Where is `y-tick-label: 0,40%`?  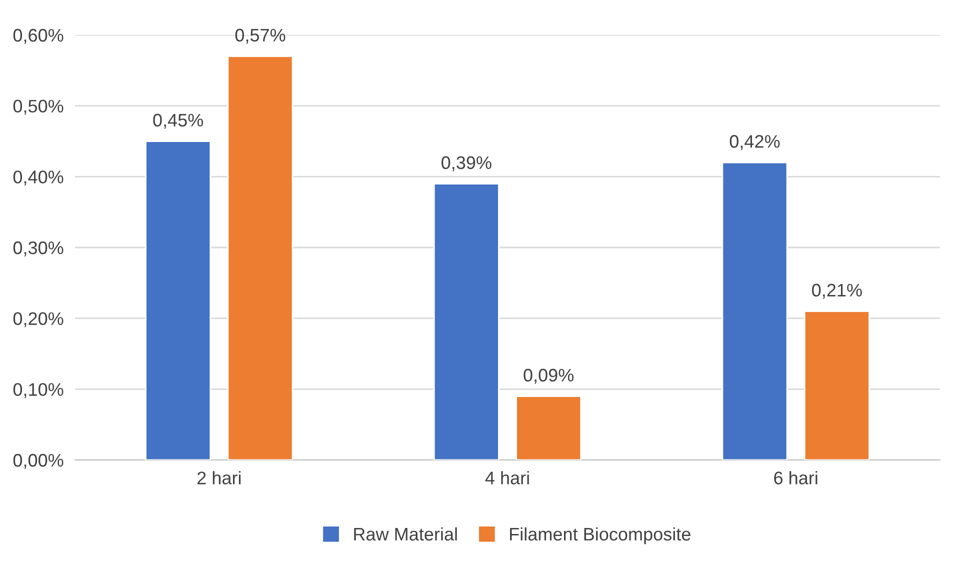
y-tick-label: 0,40% is located at coordinates (38, 178).